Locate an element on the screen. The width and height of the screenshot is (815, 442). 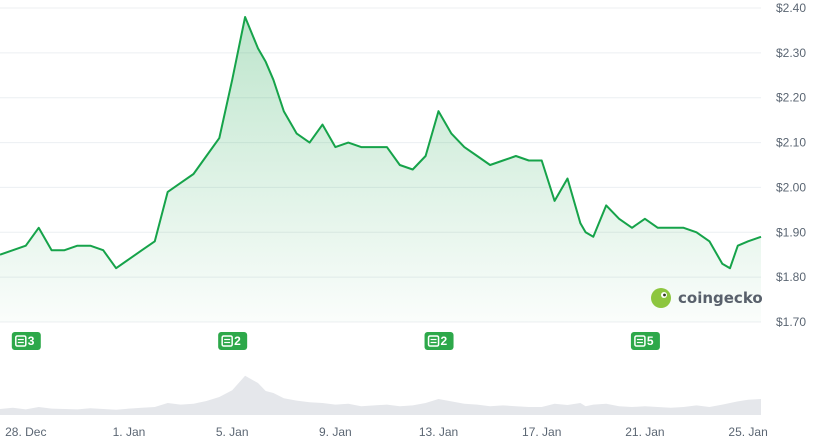
gecko-pupil-icon is located at coordinates (664, 295).